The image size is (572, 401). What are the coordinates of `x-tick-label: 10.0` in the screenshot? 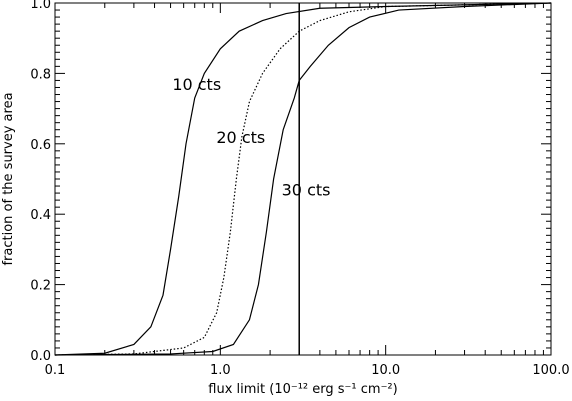 It's located at (385, 370).